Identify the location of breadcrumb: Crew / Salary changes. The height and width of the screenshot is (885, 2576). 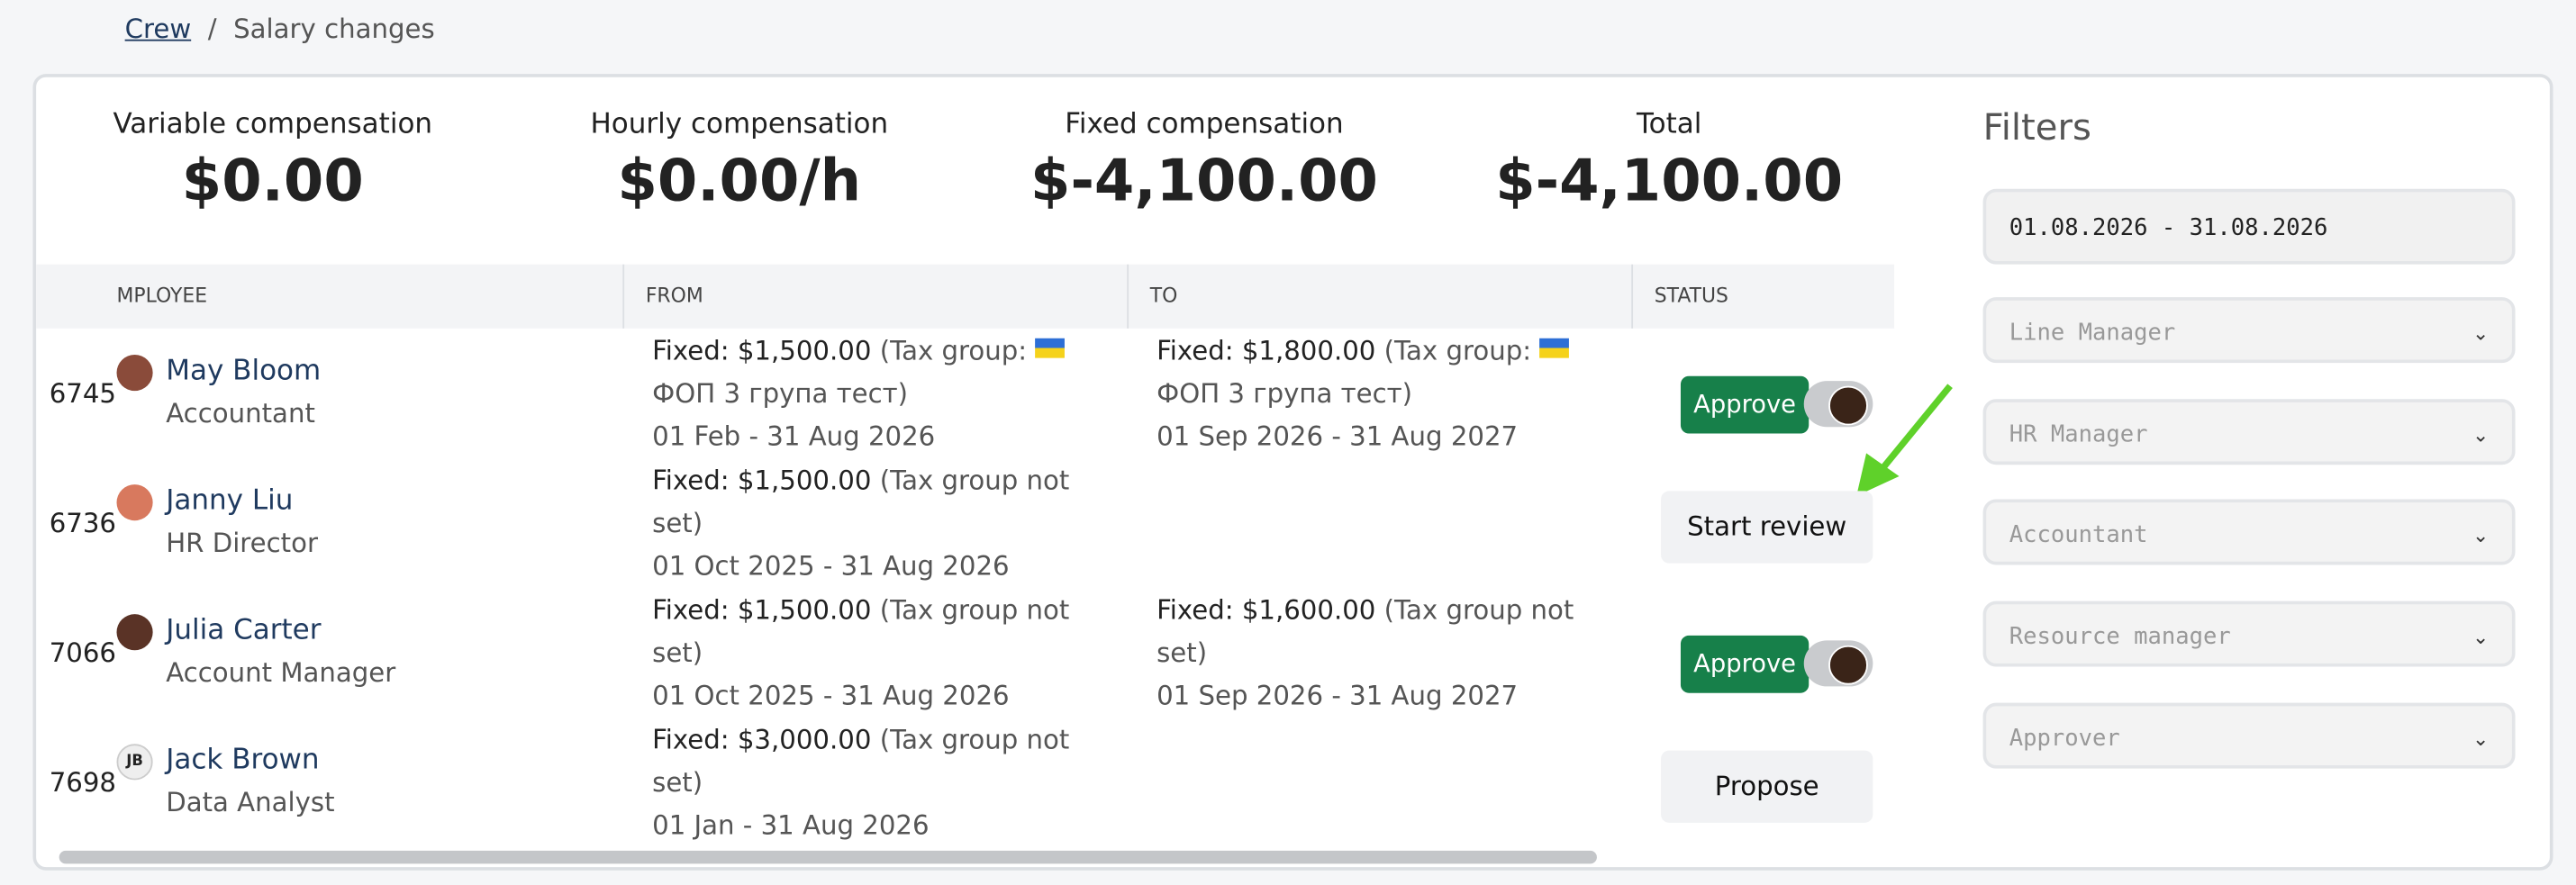
(280, 29).